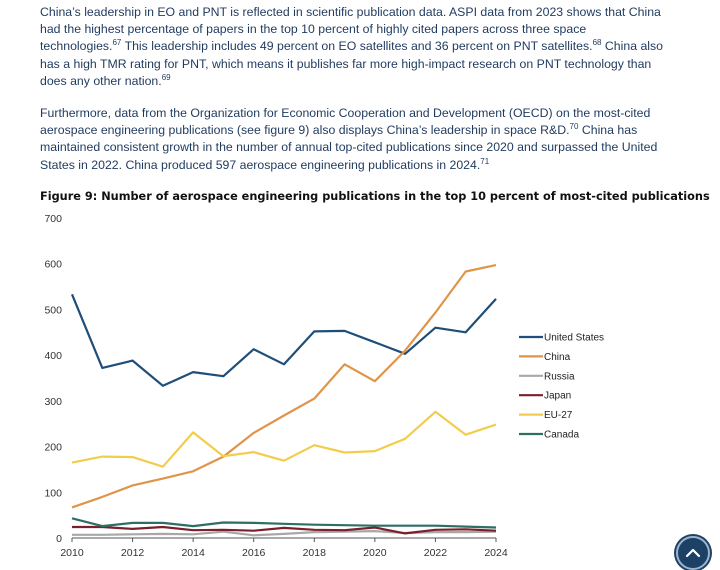 Image resolution: width=720 pixels, height=570 pixels. What do you see at coordinates (375, 553) in the screenshot?
I see `x-tick-label: 2020` at bounding box center [375, 553].